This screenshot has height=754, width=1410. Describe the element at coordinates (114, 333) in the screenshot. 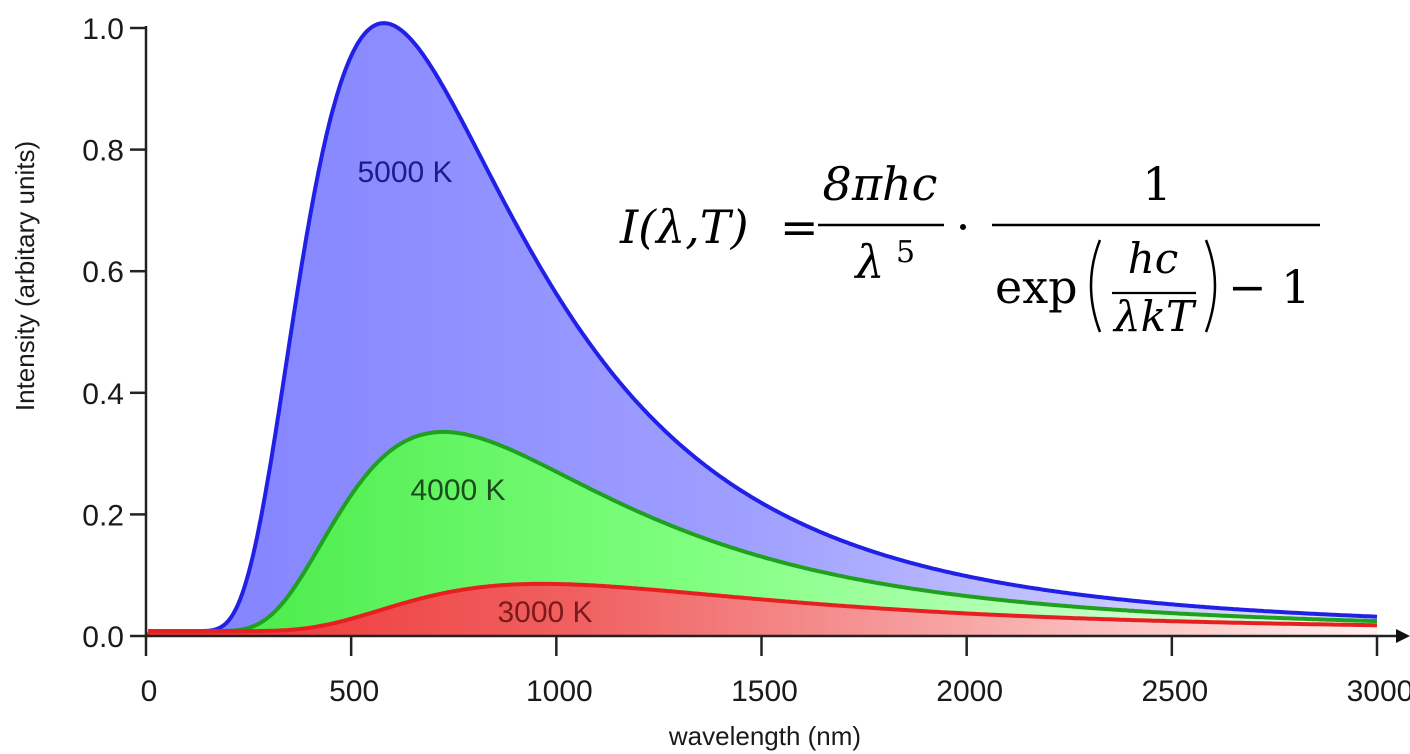

I see `y-ticks: 0.0 0.2 0.4 0.6 0.8 1.0` at that location.